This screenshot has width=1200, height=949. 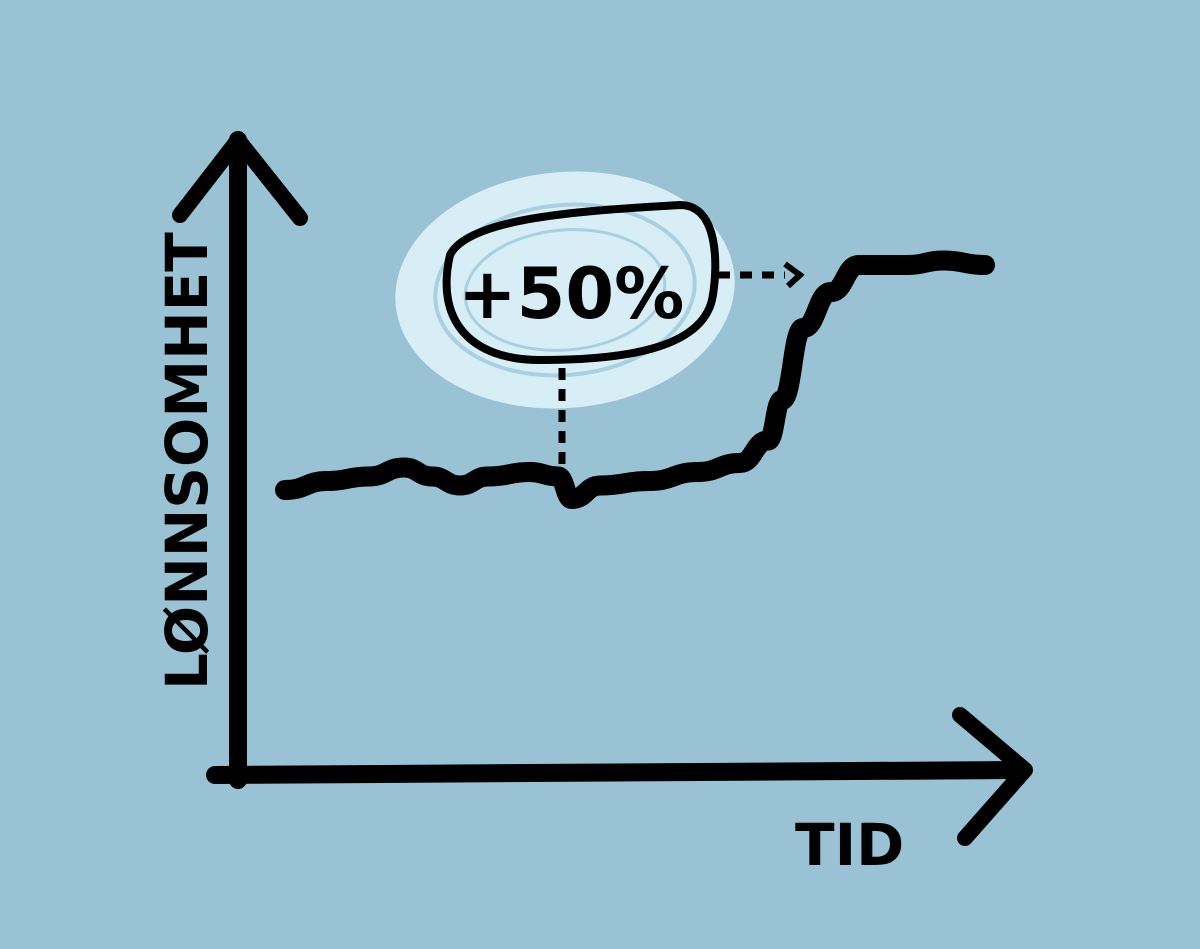 I want to click on callout-bubble, so click(x=581, y=282).